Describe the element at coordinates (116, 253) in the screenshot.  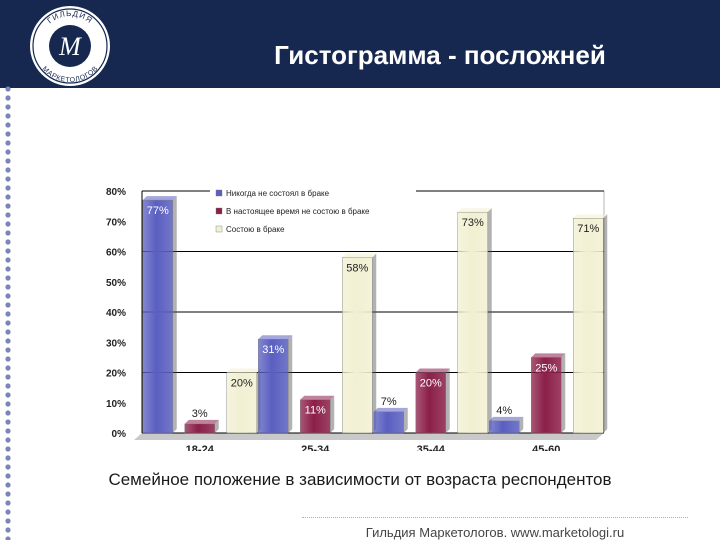
I see `y-tick-label: 60%` at that location.